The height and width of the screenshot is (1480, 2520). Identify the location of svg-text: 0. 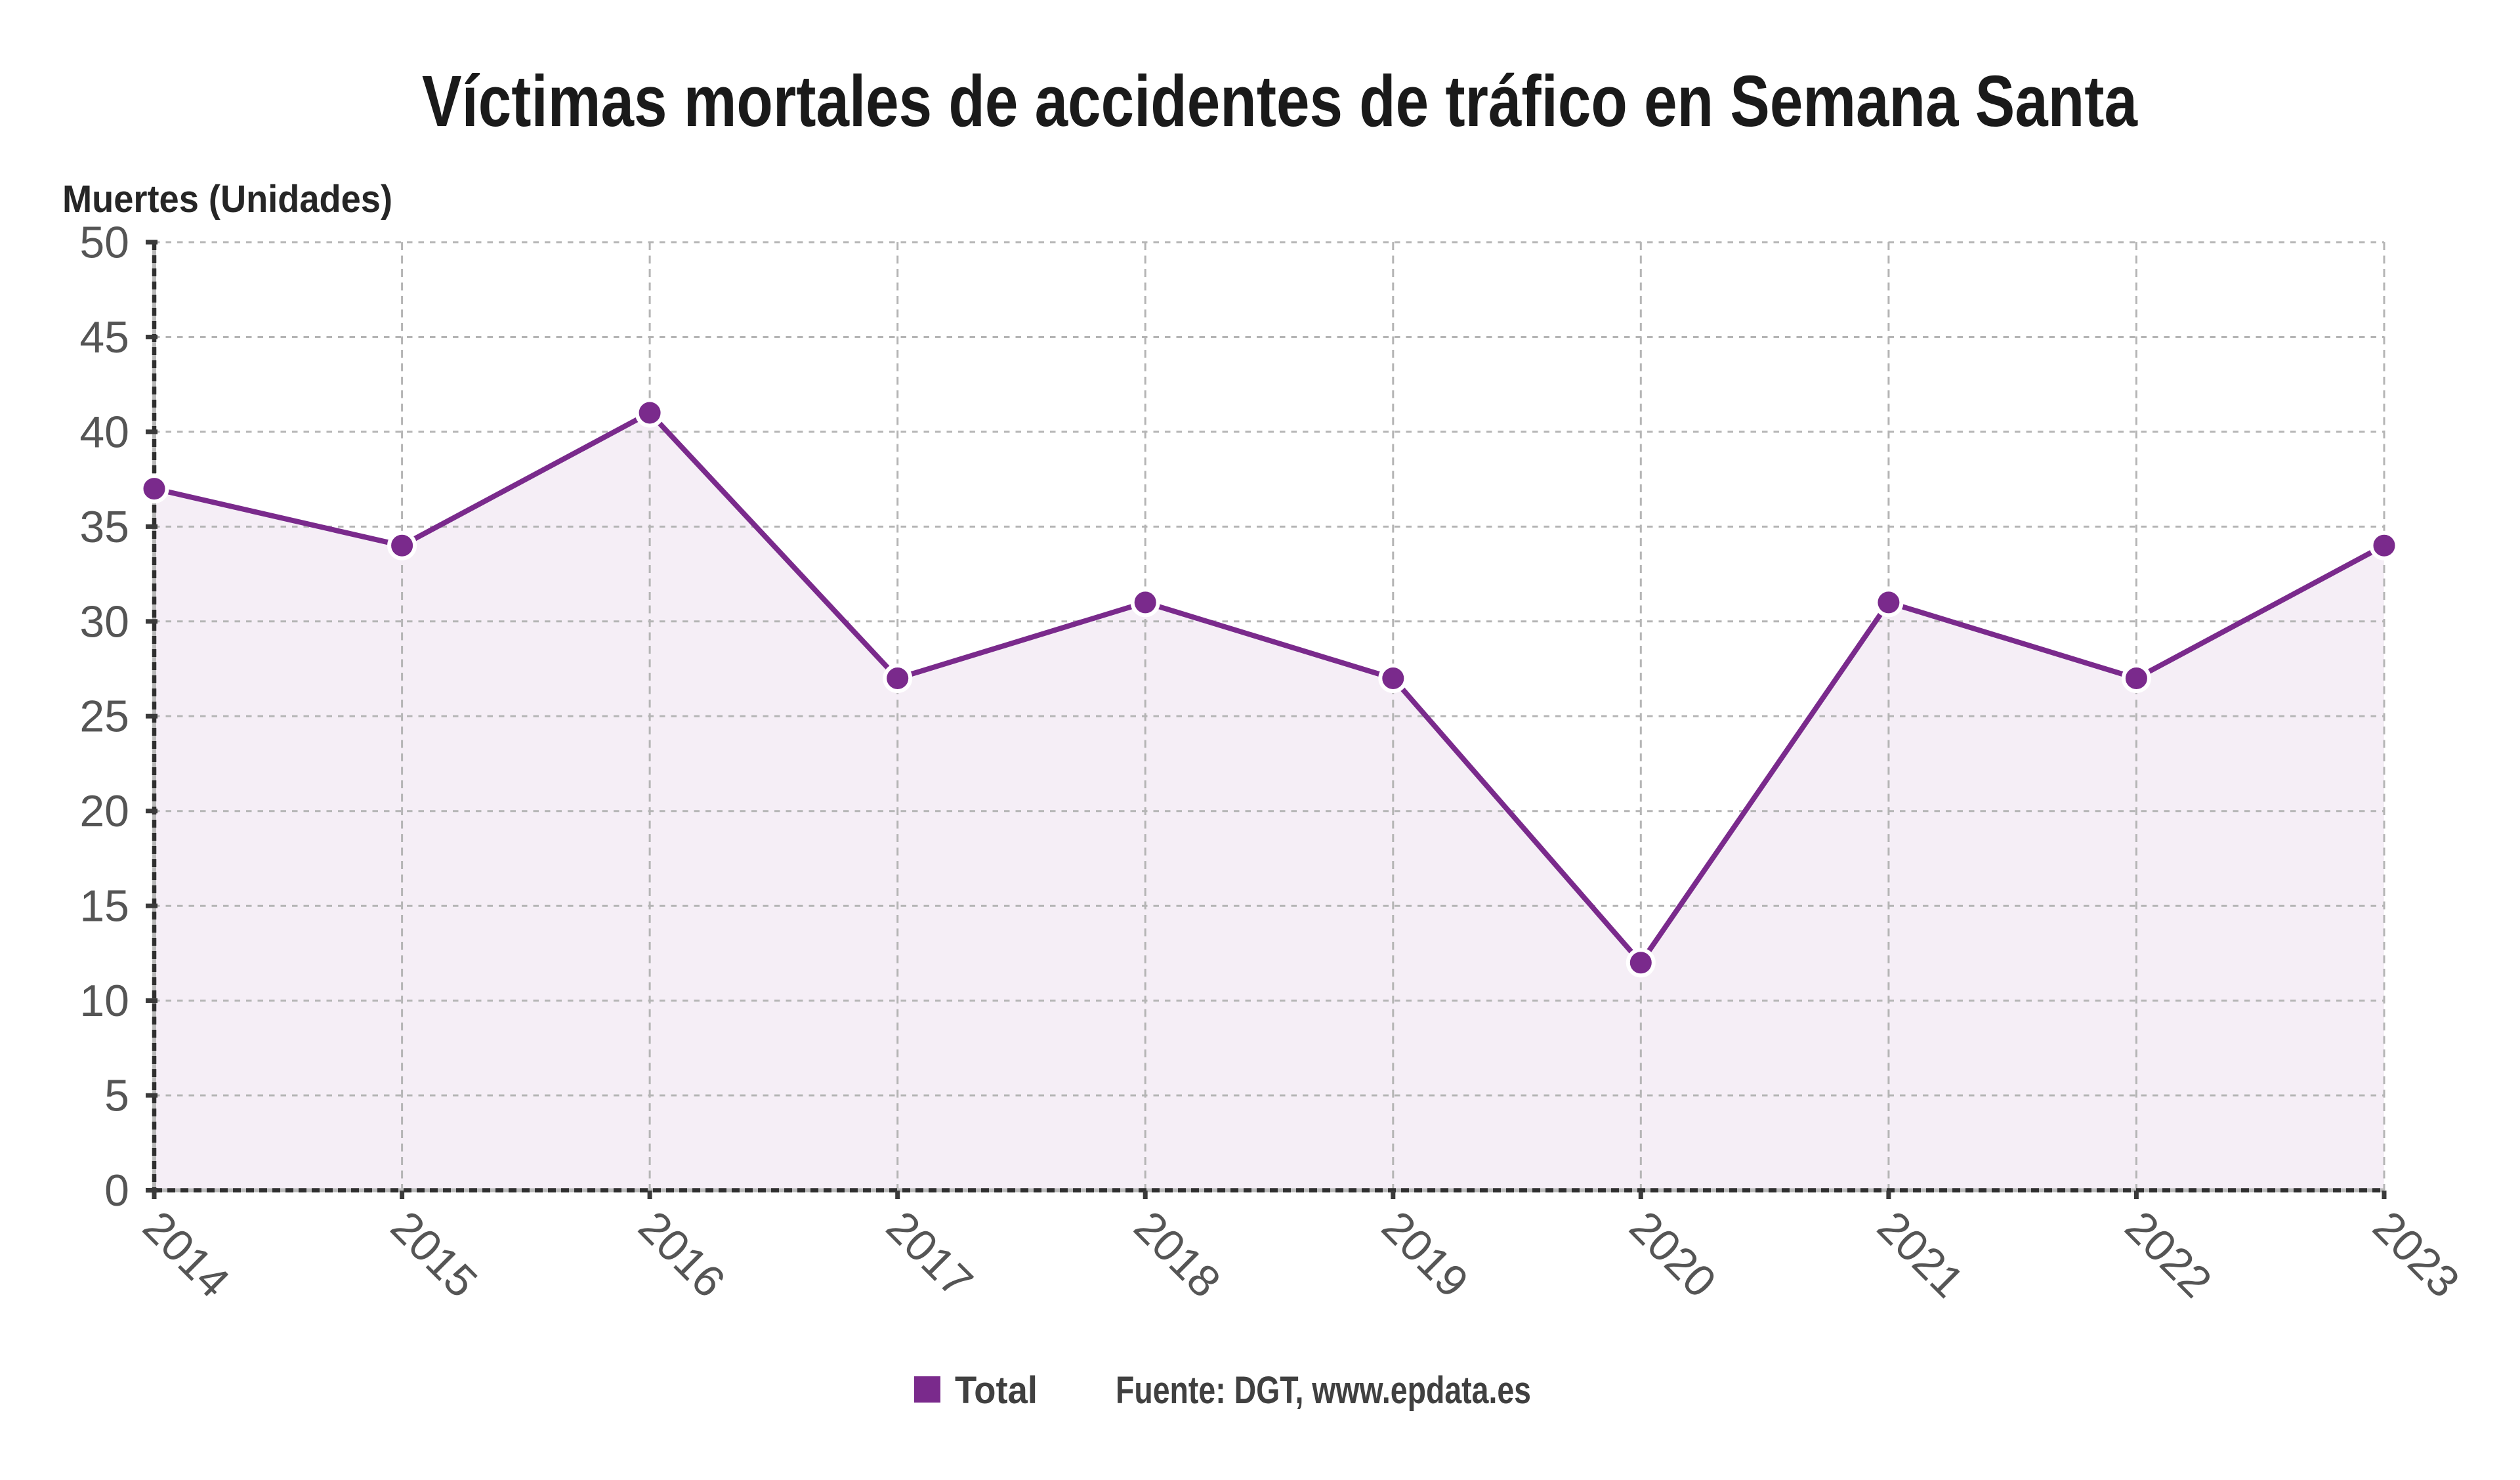
(116, 1191).